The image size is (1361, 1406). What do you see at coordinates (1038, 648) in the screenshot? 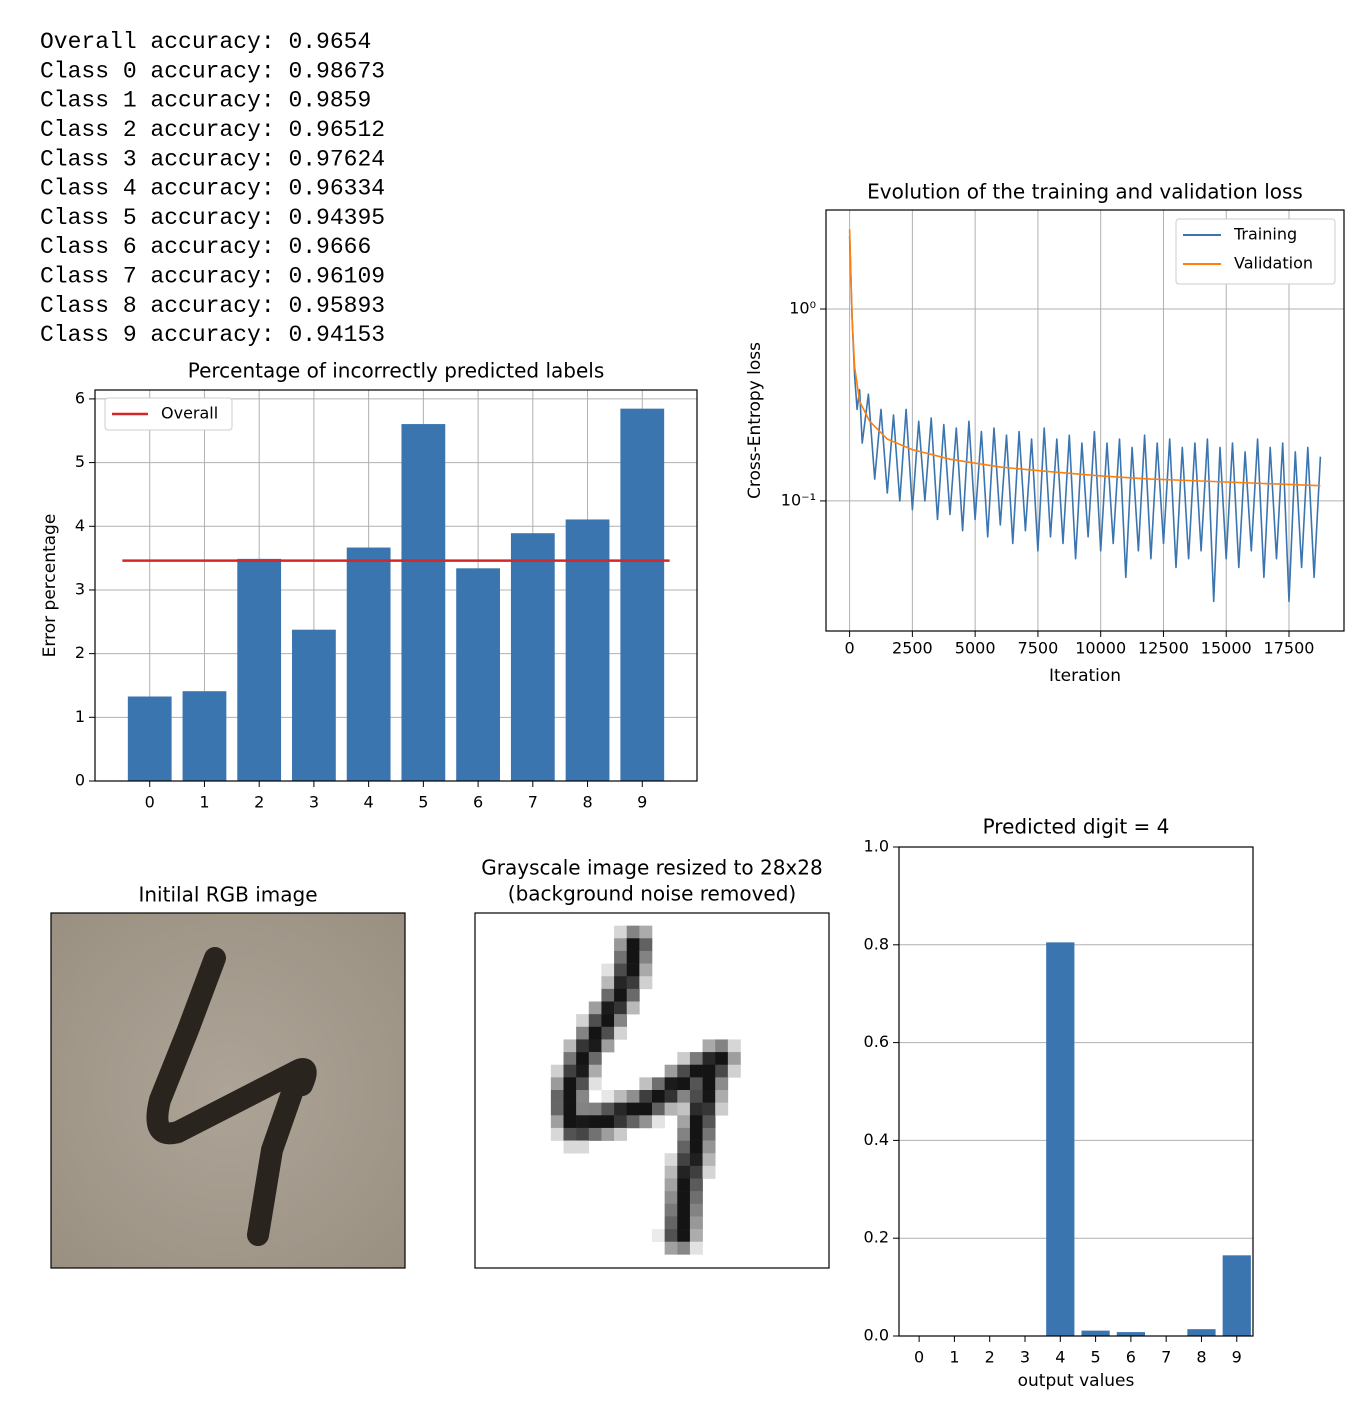
I see `x-tick-label: 7500` at bounding box center [1038, 648].